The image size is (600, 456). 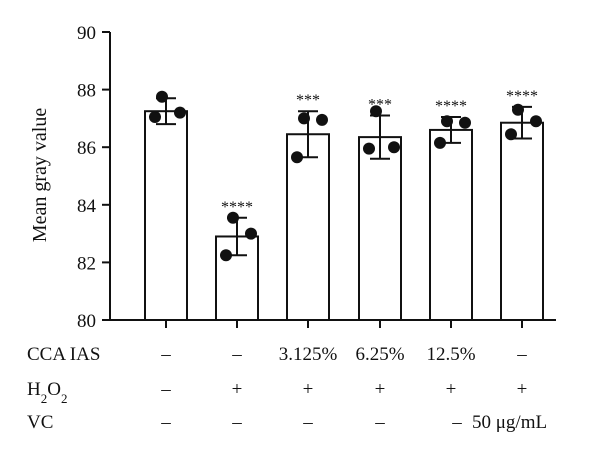 I want to click on y-tick-label: 84, so click(x=87, y=206).